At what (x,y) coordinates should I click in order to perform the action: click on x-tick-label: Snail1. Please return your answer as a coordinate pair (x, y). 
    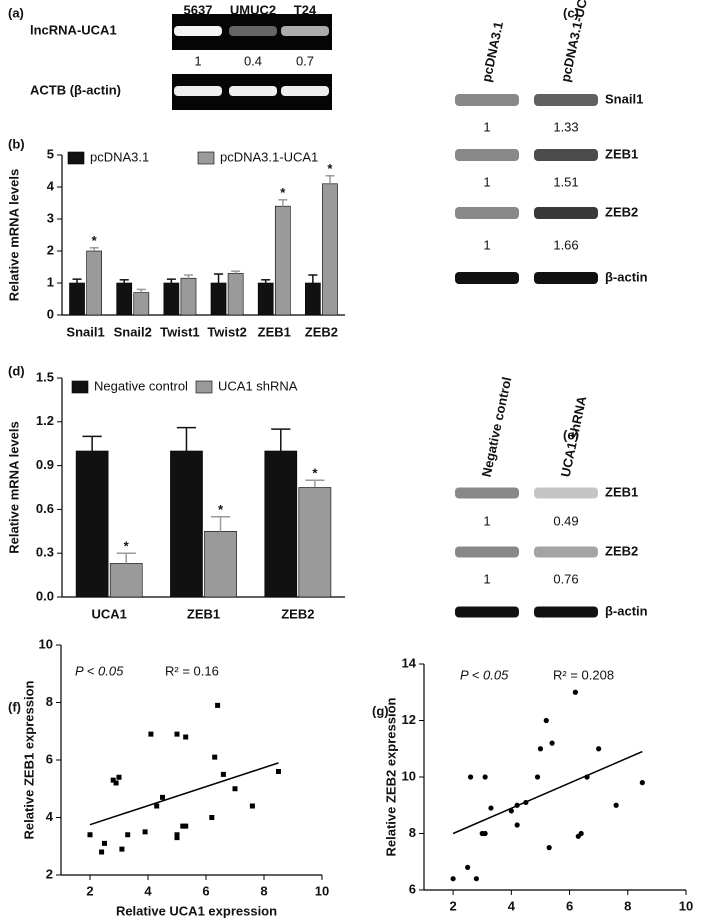
    Looking at the image, I should click on (85, 331).